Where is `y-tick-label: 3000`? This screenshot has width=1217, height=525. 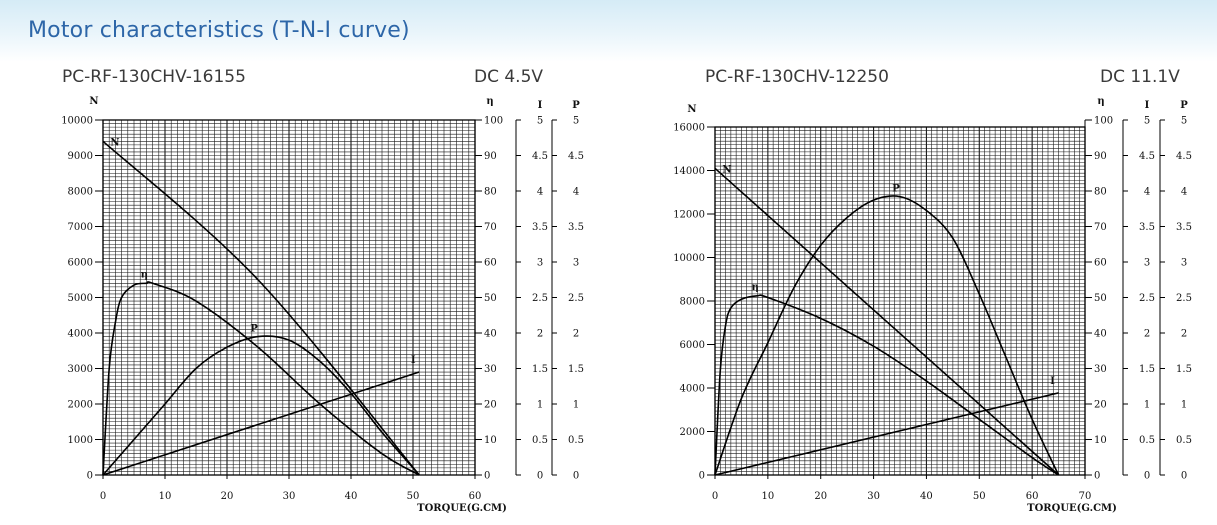
y-tick-label: 3000 is located at coordinates (80, 369).